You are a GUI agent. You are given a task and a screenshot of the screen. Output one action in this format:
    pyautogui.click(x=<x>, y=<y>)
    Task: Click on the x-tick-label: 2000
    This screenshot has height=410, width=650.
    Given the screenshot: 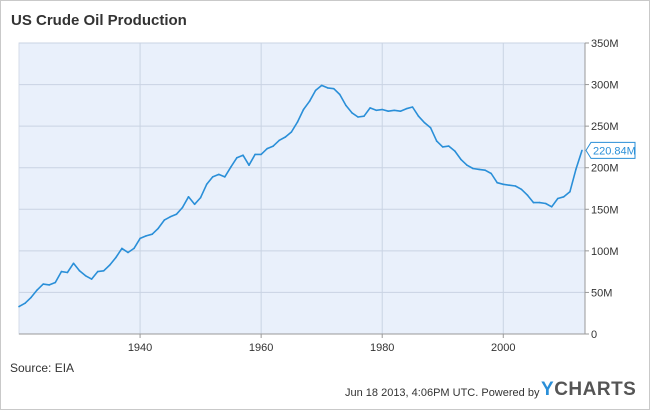 What is the action you would take?
    pyautogui.click(x=503, y=348)
    